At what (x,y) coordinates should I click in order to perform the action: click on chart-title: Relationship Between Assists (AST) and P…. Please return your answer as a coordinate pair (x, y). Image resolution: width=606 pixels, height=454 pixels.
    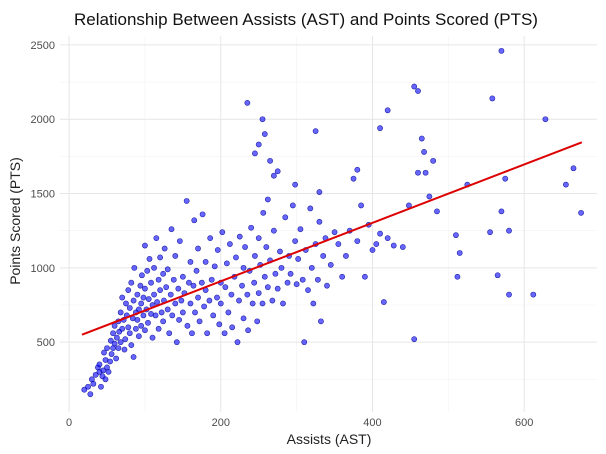
    Looking at the image, I should click on (306, 19).